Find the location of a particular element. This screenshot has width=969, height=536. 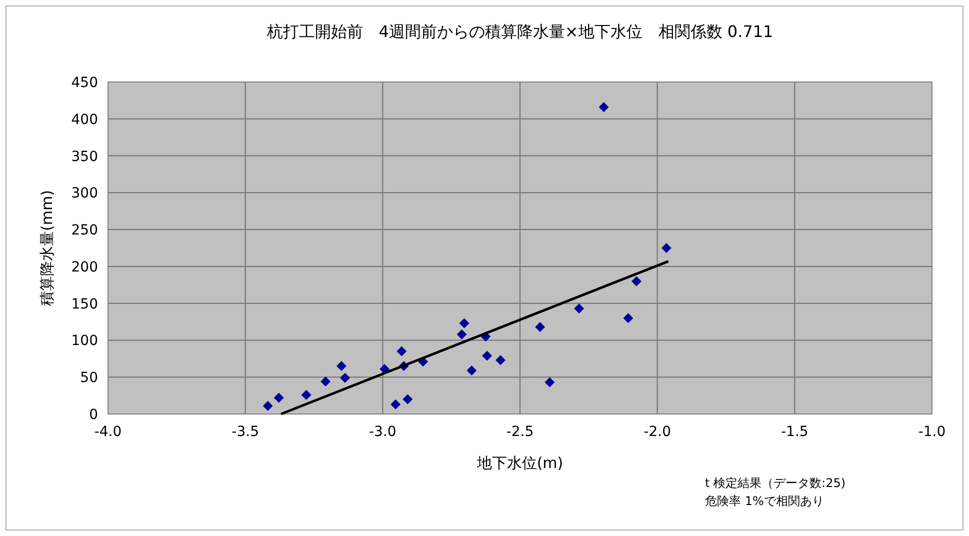

x-tick-label: -2.5 is located at coordinates (520, 432).